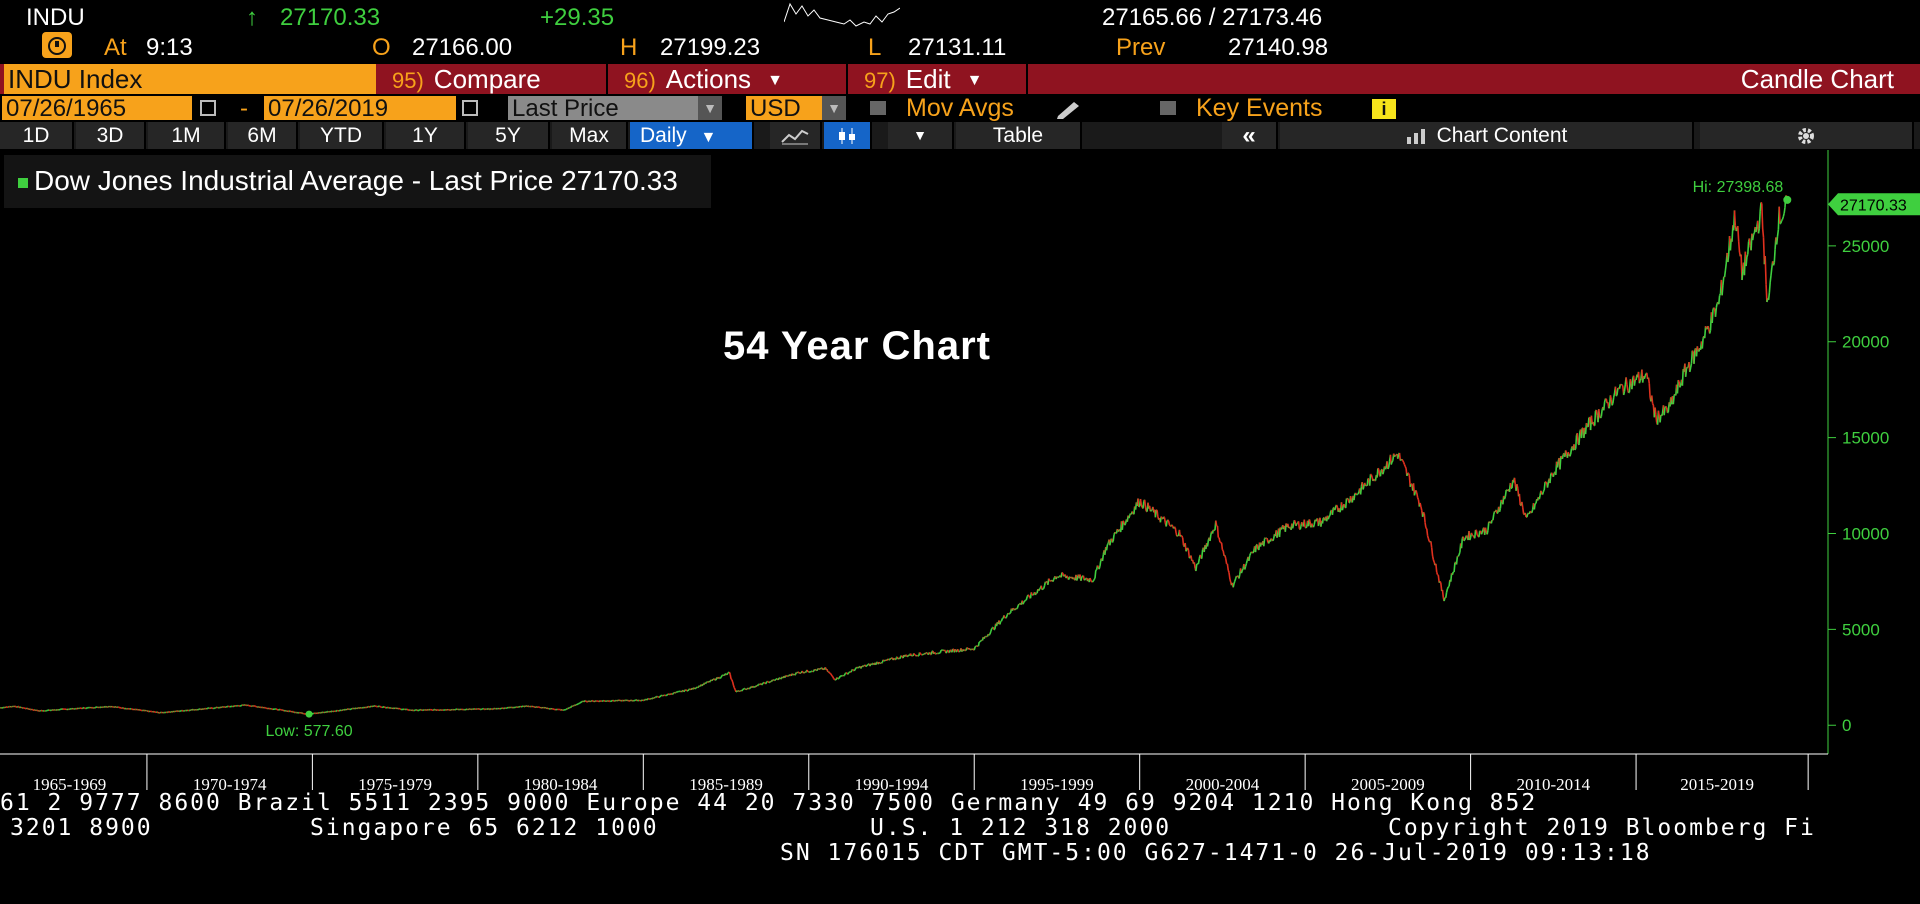 This screenshot has width=1920, height=904. Describe the element at coordinates (97, 108) in the screenshot. I see `start-date-input: 07/26/1965` at that location.